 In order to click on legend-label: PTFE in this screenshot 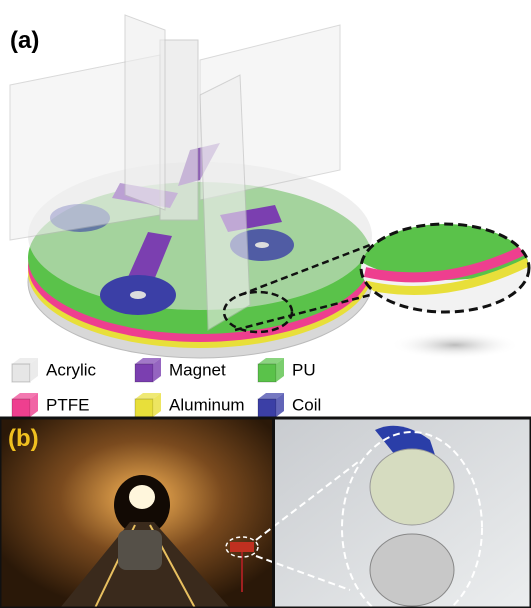, I will do `click(67, 404)`.